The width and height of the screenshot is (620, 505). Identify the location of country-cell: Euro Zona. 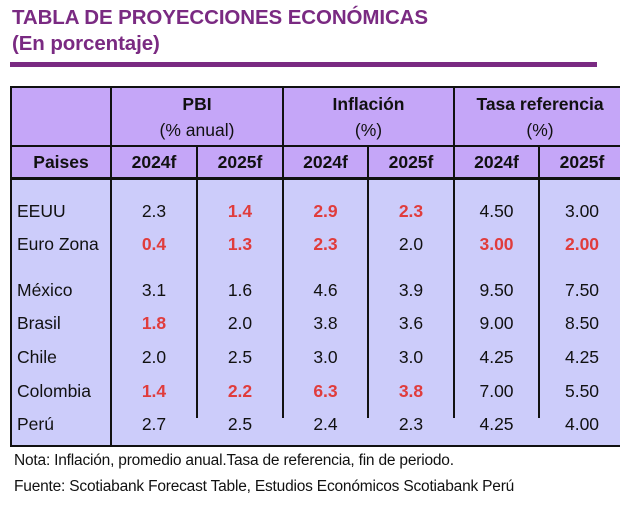
(58, 244).